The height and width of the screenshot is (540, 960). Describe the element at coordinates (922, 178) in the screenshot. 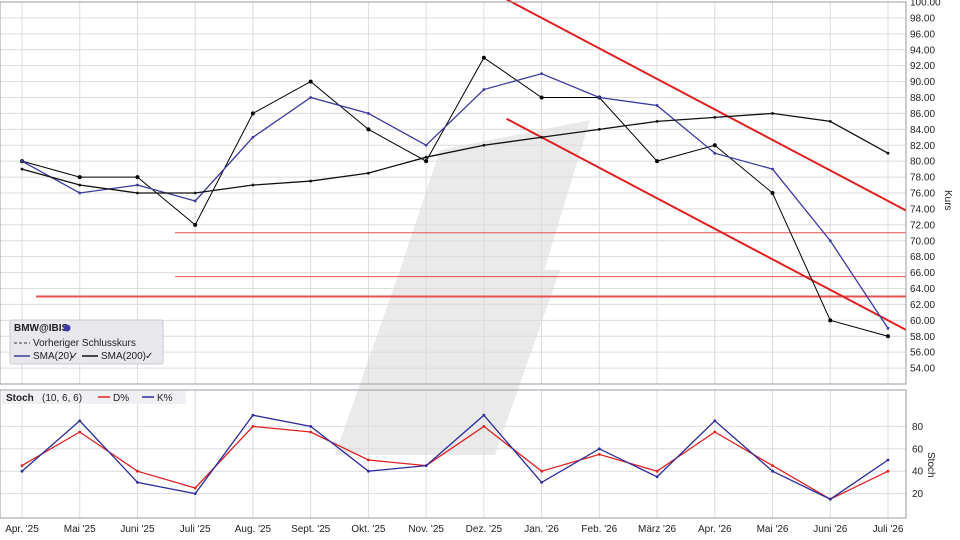

I see `price-y-tick-label: 78.00` at that location.